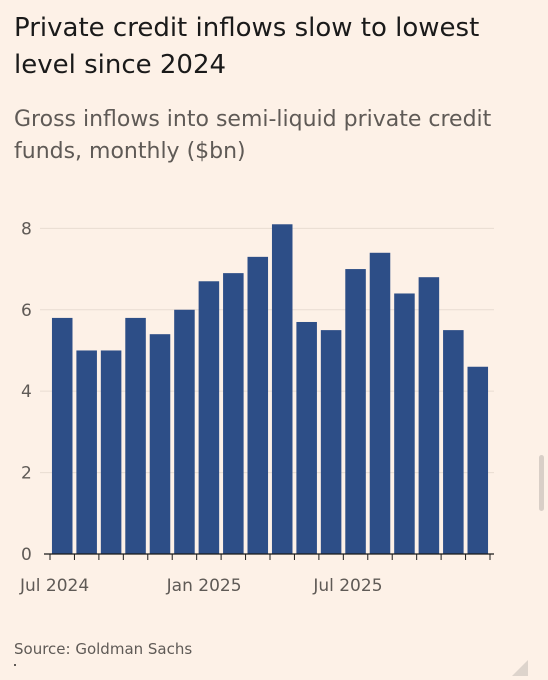 The height and width of the screenshot is (680, 548). I want to click on bar-nov-2024, so click(160, 444).